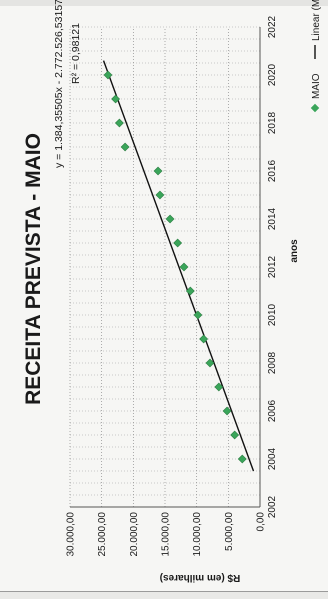 The width and height of the screenshot is (328, 599). I want to click on x-tick-label: 2020, so click(272, 74).